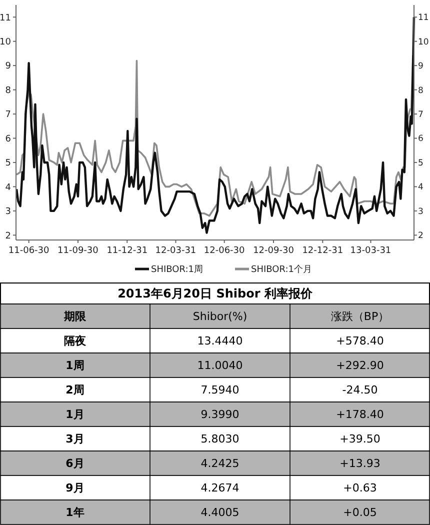 The width and height of the screenshot is (430, 525). What do you see at coordinates (29, 251) in the screenshot?
I see `x-tick-label: 11-06-30` at bounding box center [29, 251].